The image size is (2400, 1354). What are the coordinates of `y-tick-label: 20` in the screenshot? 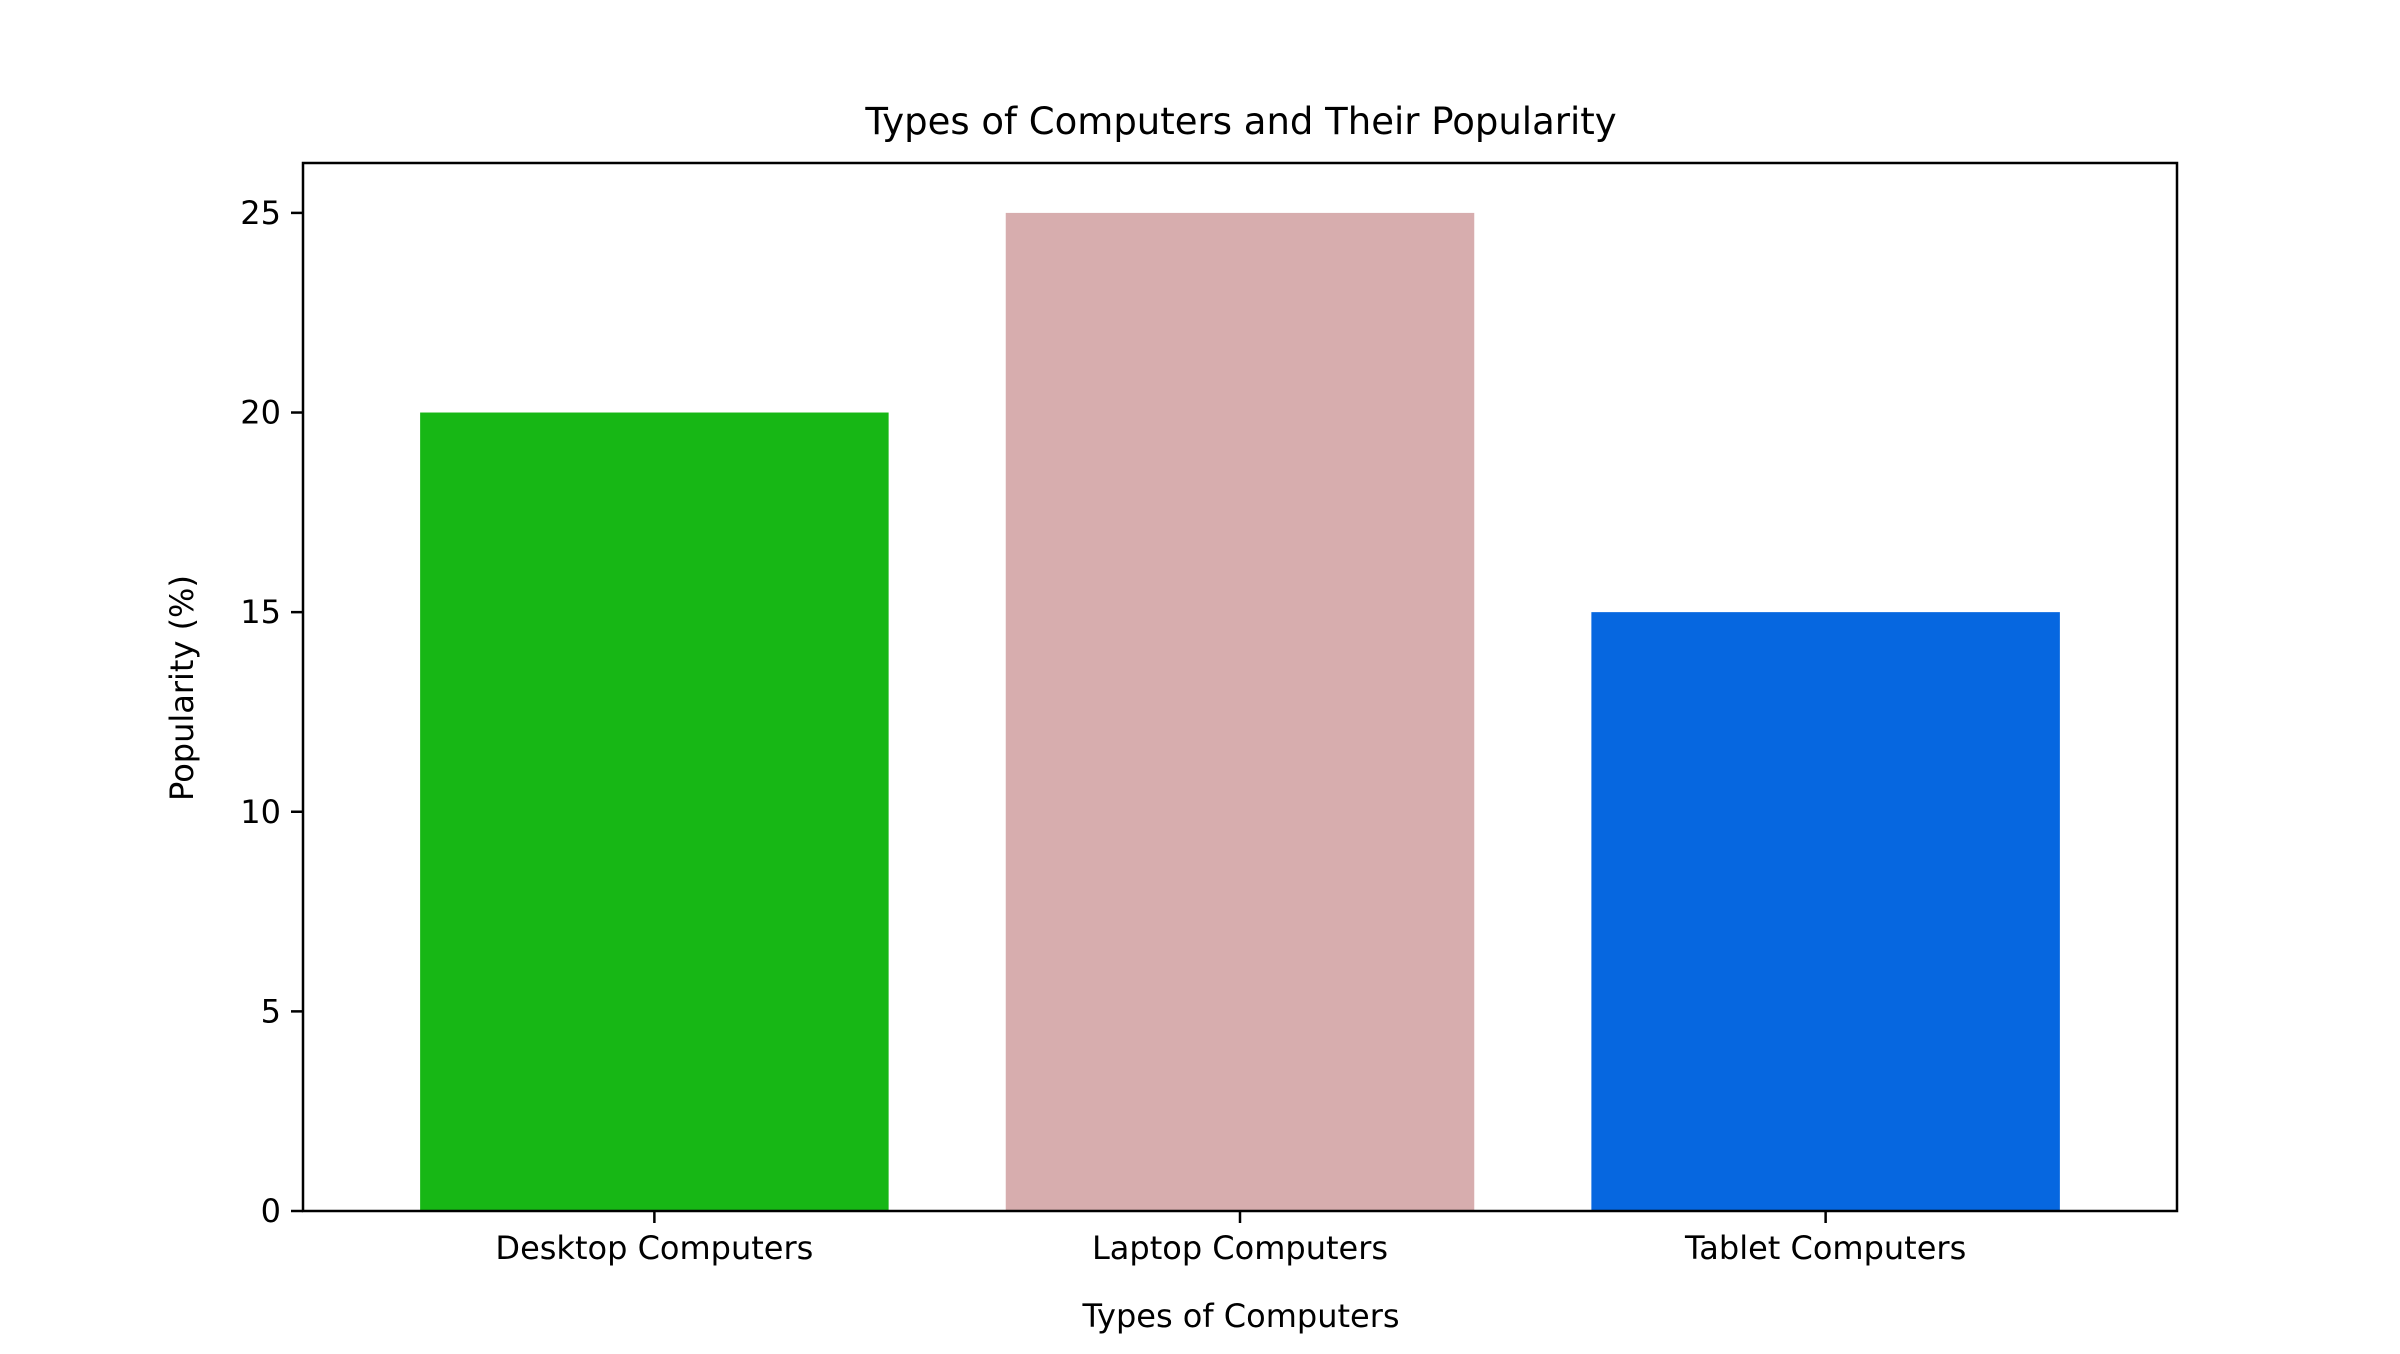 It's located at (260, 413).